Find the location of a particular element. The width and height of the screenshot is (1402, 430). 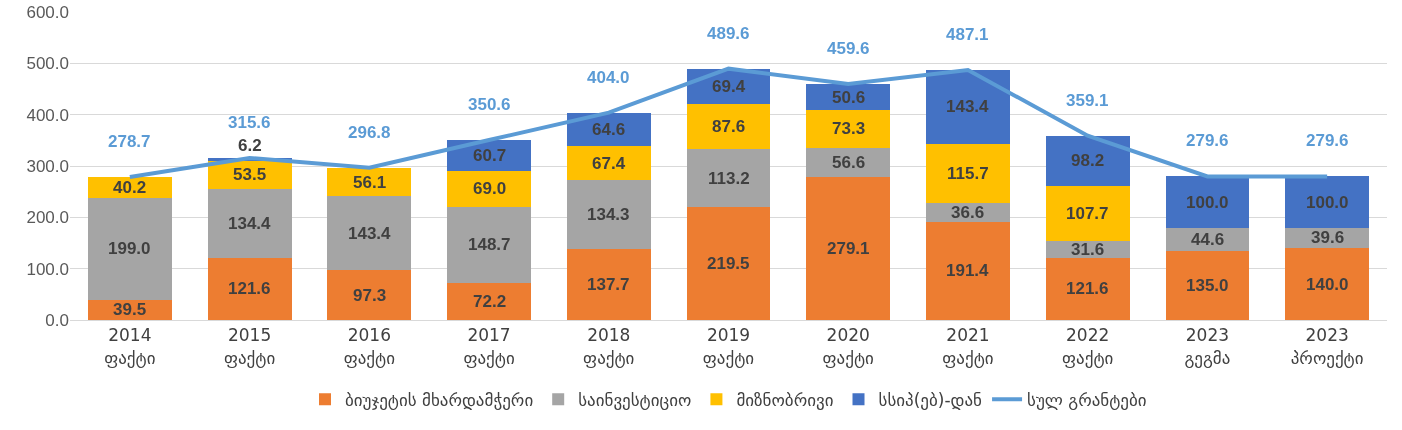

data-label: 148.7 is located at coordinates (489, 244).